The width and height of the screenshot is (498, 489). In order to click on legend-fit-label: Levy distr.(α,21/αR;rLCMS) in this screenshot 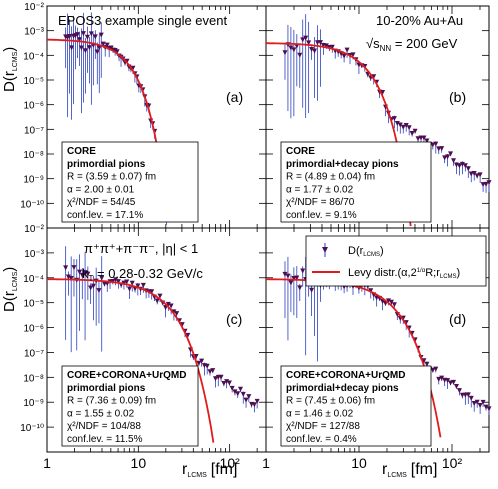, I will do `click(404, 273)`.